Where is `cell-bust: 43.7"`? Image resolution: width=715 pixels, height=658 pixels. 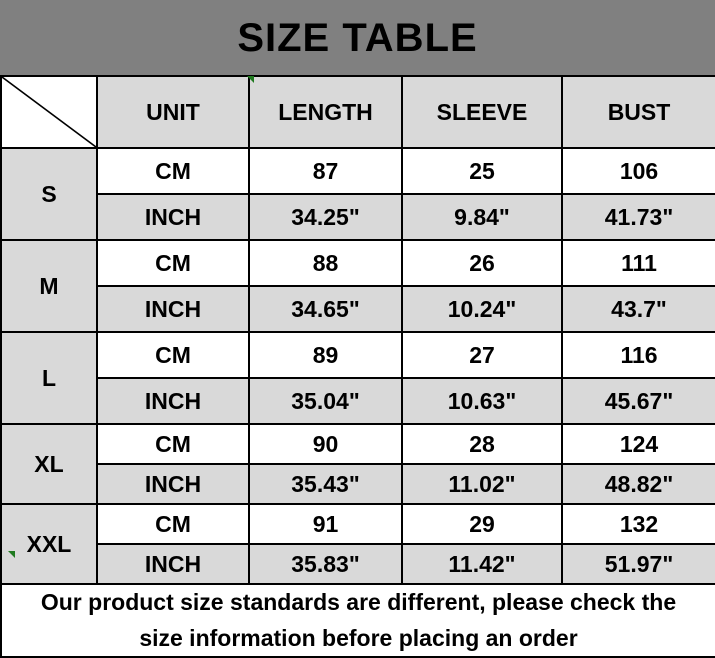 cell-bust: 43.7" is located at coordinates (638, 309).